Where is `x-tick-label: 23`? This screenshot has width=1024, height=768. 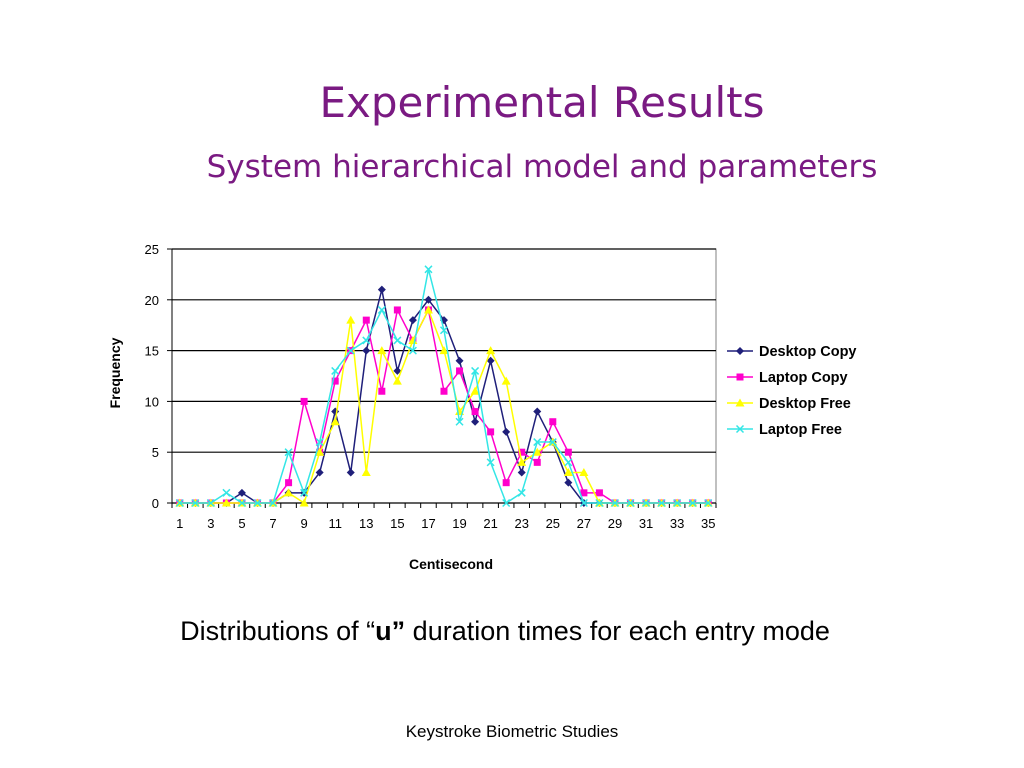 x-tick-label: 23 is located at coordinates (521, 523).